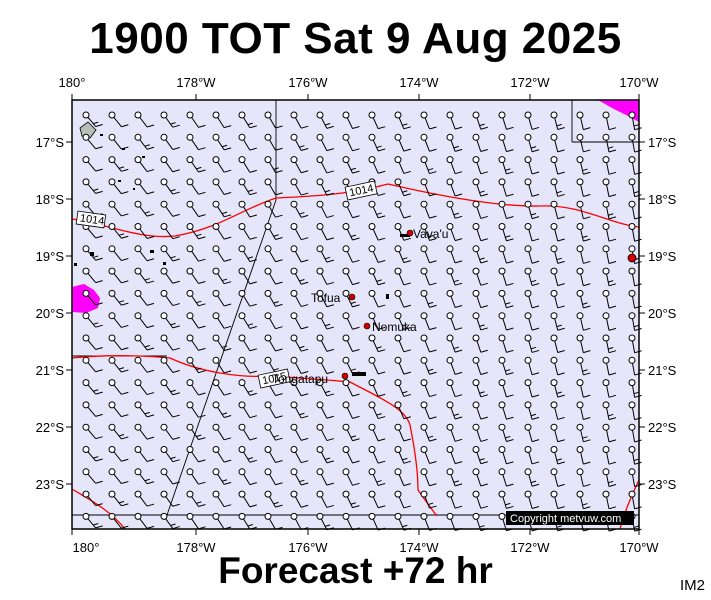 The height and width of the screenshot is (600, 711). What do you see at coordinates (662, 313) in the screenshot?
I see `lat-labels-right: 17°S 18°S 19°S 20°S 21°S 22°S 23°S` at bounding box center [662, 313].